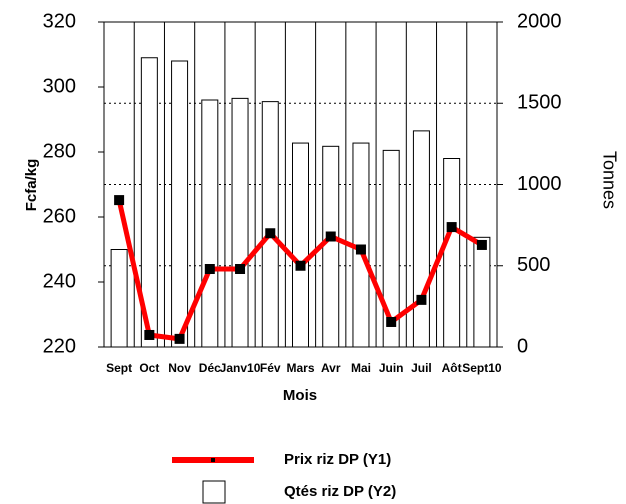 This screenshot has height=504, width=626. Describe the element at coordinates (240, 368) in the screenshot. I see `x-tick-label: Janv10` at that location.